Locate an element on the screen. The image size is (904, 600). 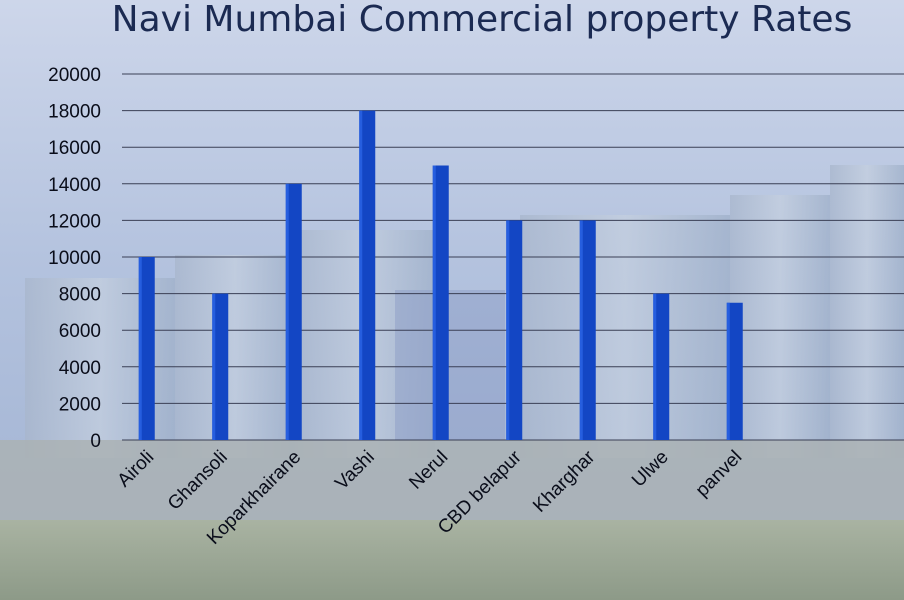
x-tick-label: Ghansoli is located at coordinates (198, 481).